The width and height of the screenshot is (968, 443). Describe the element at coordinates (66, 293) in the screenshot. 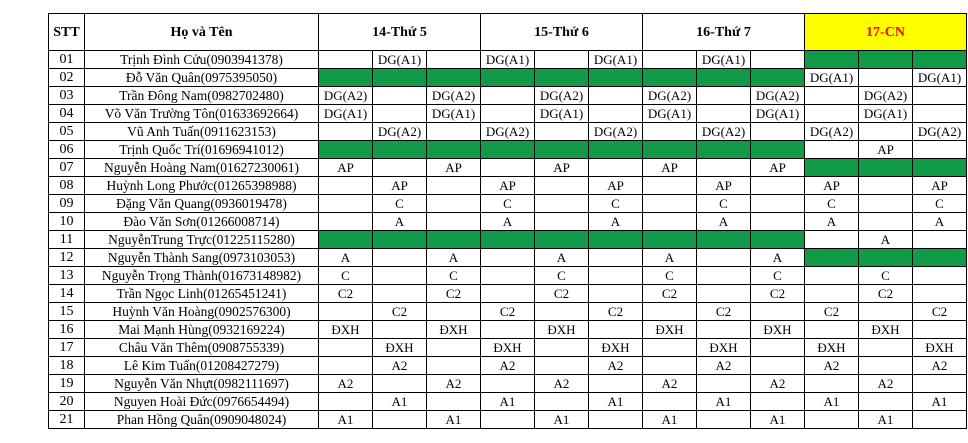

I see `row-stt: 14` at that location.